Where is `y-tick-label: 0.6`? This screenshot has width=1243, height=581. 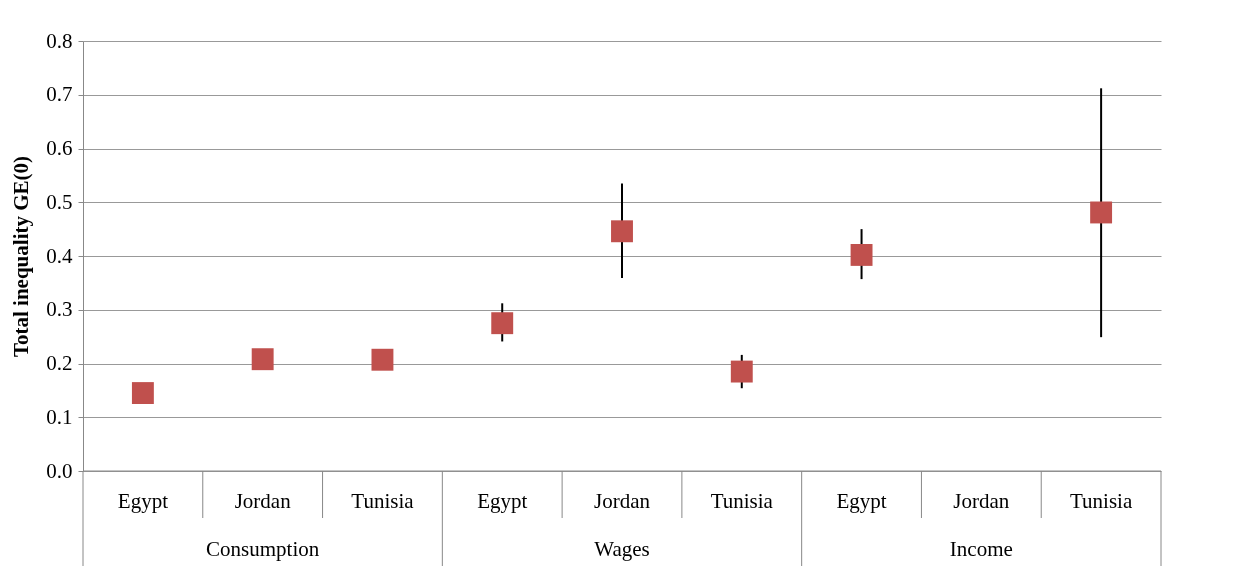 y-tick-label: 0.6 is located at coordinates (59, 148).